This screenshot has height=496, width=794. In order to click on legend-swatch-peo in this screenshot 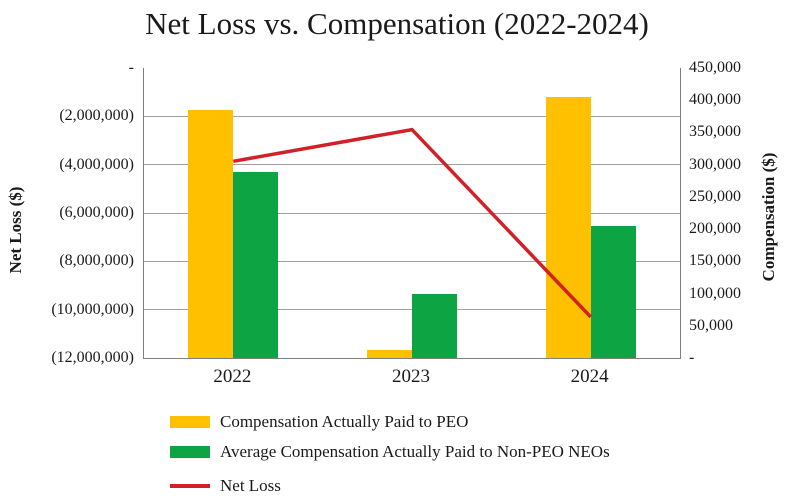, I will do `click(190, 422)`.